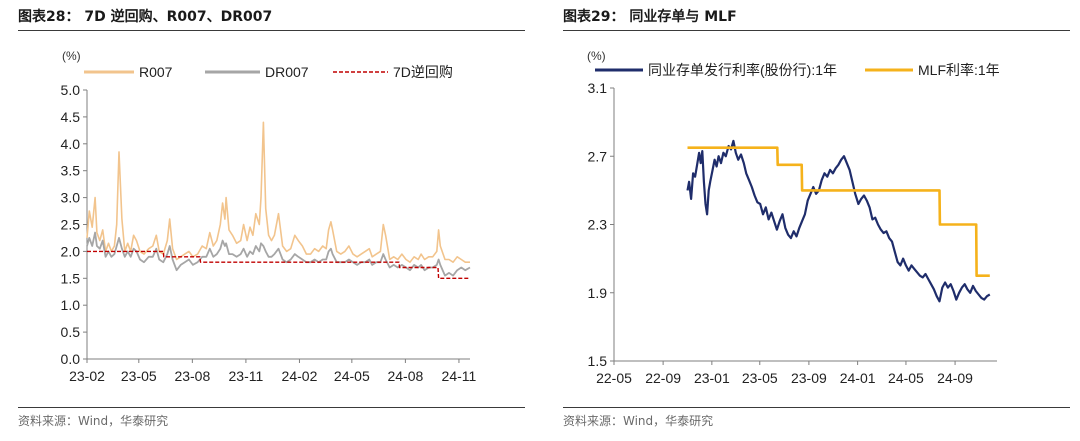  What do you see at coordinates (192, 376) in the screenshot?
I see `x-tick-label: 23-08` at bounding box center [192, 376].